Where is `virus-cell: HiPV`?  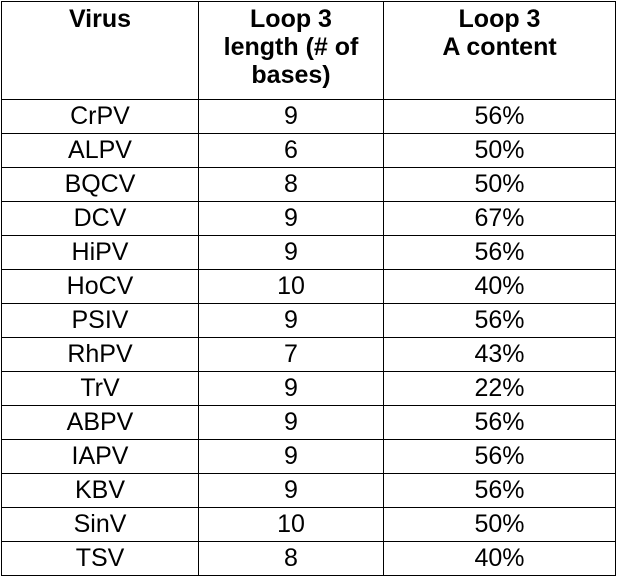 virus-cell: HiPV is located at coordinates (100, 252).